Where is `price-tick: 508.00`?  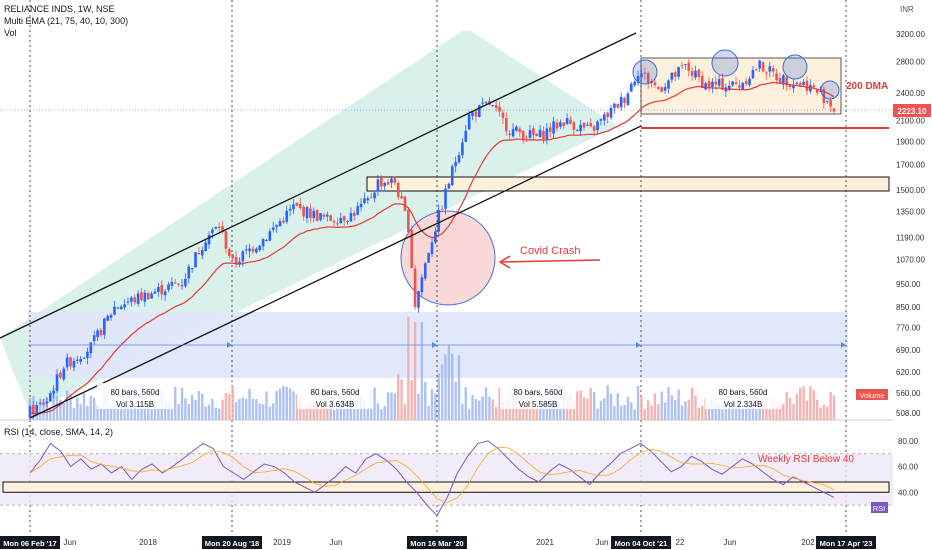
price-tick: 508.00 is located at coordinates (908, 413).